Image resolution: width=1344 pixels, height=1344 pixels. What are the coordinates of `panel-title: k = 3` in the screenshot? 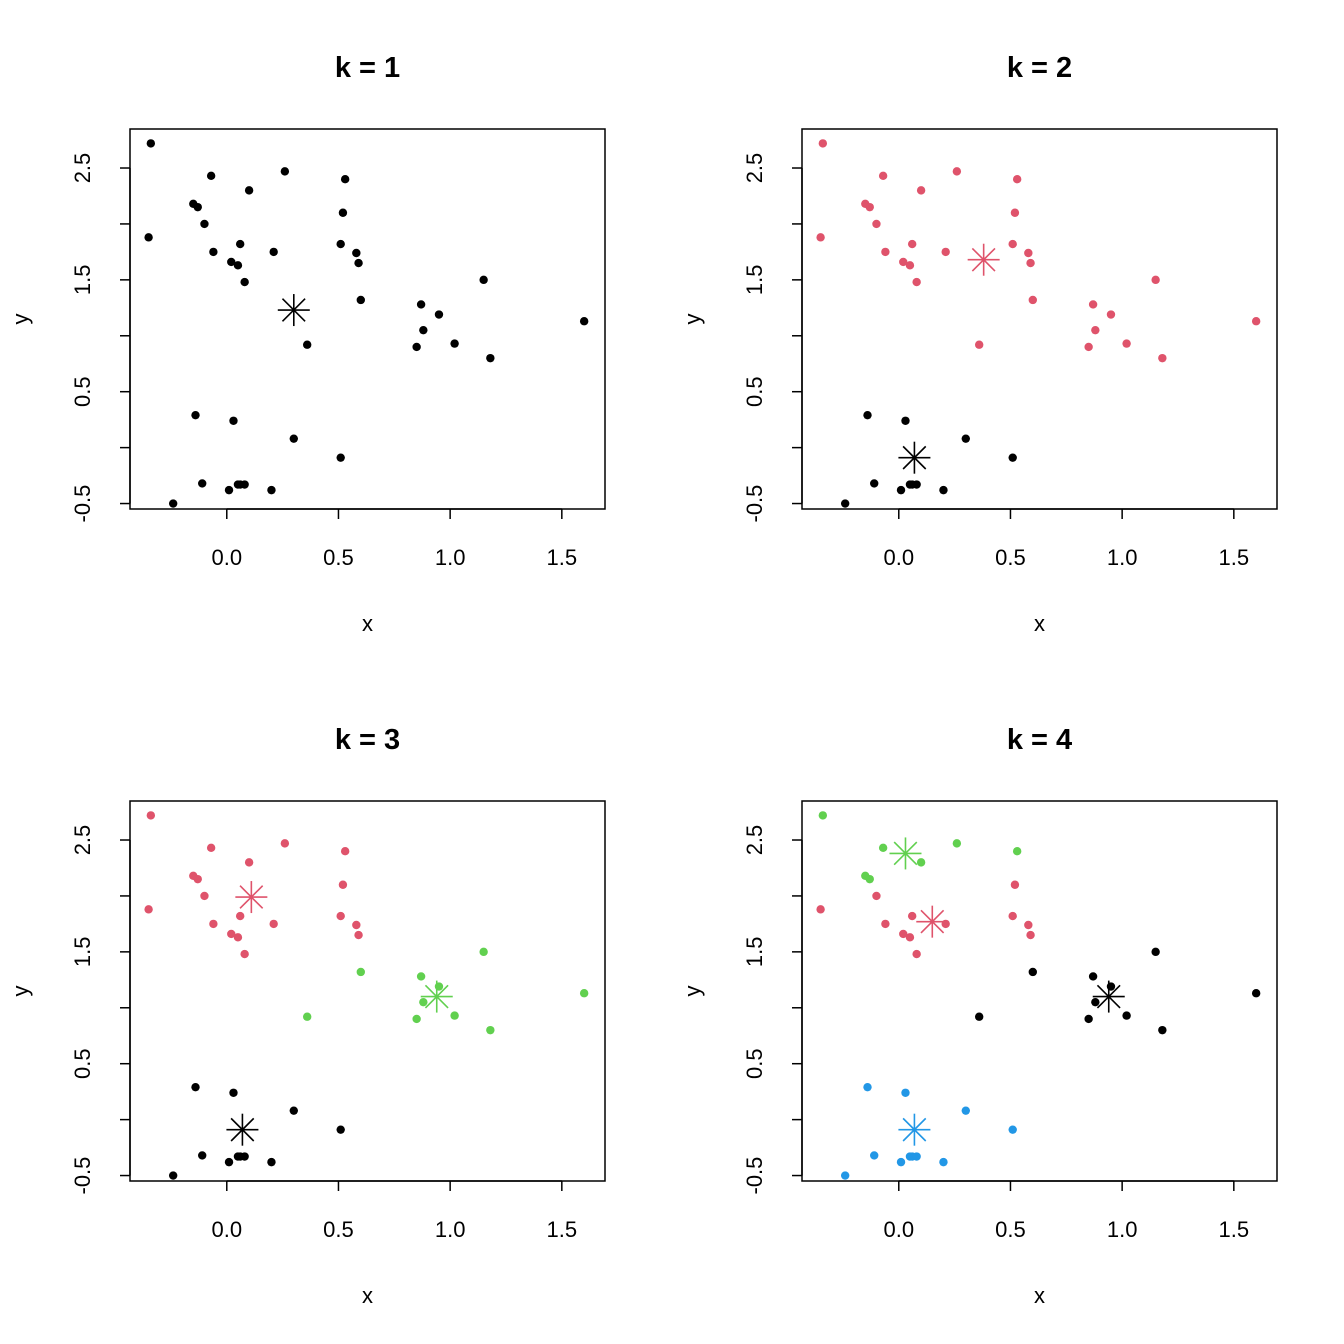 It's located at (367, 740).